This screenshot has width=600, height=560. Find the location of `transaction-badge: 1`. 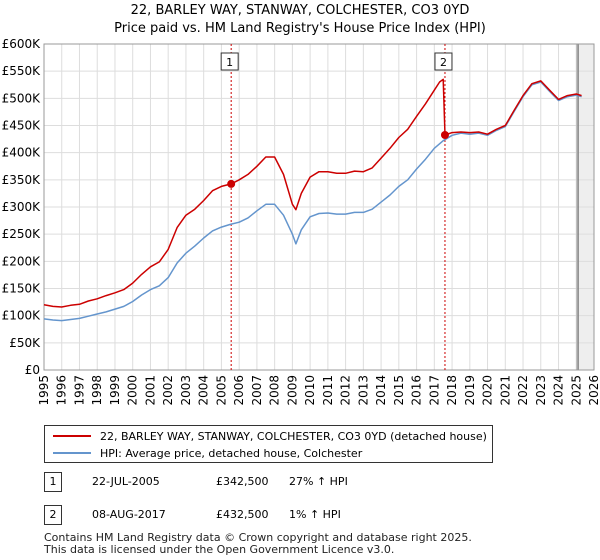

transaction-badge: 1 is located at coordinates (53, 482).